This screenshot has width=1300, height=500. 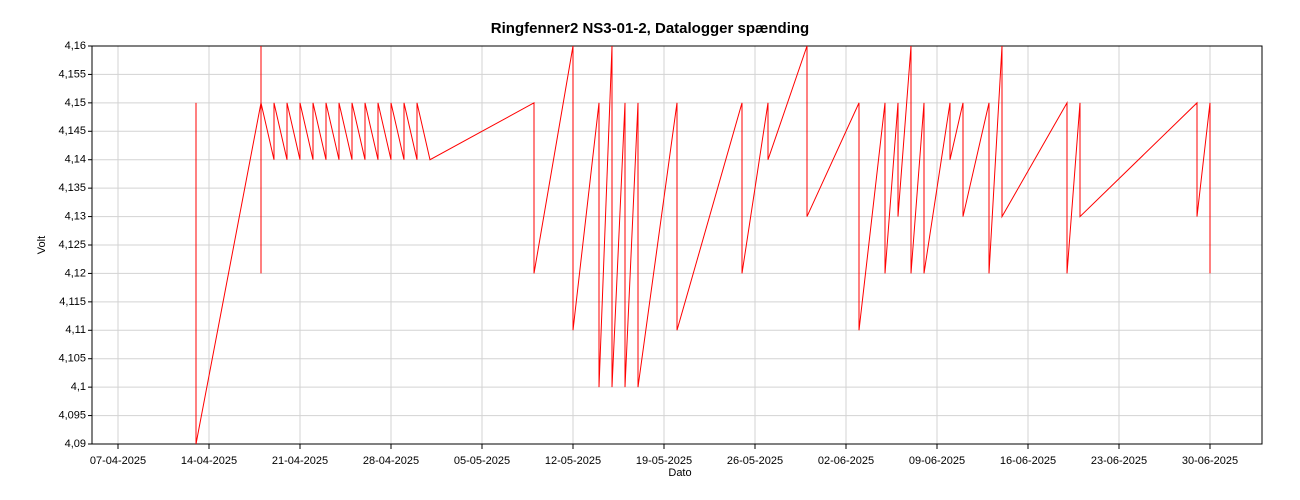 I want to click on y-tick-label: 4,115, so click(x=72, y=302).